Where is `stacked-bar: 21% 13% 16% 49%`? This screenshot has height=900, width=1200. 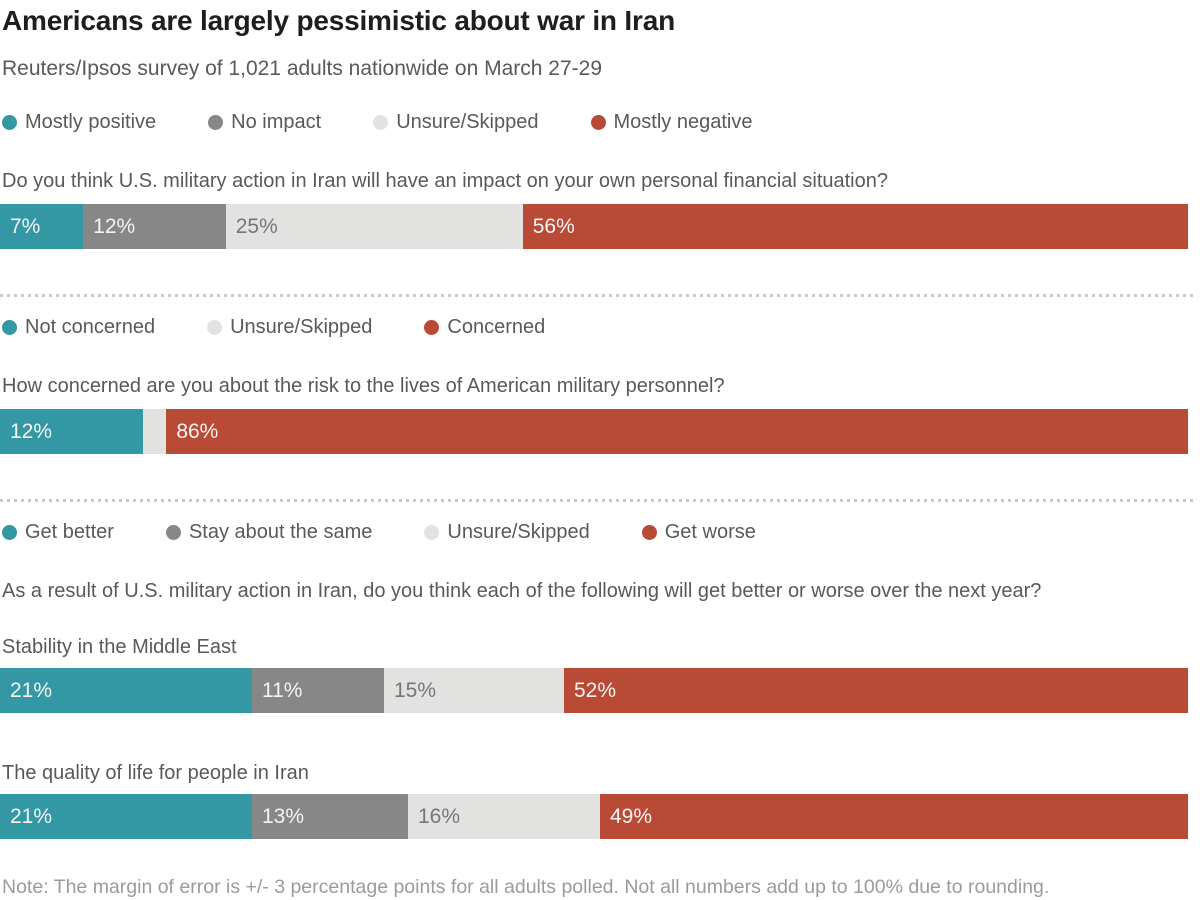 stacked-bar: 21% 13% 16% 49% is located at coordinates (594, 816).